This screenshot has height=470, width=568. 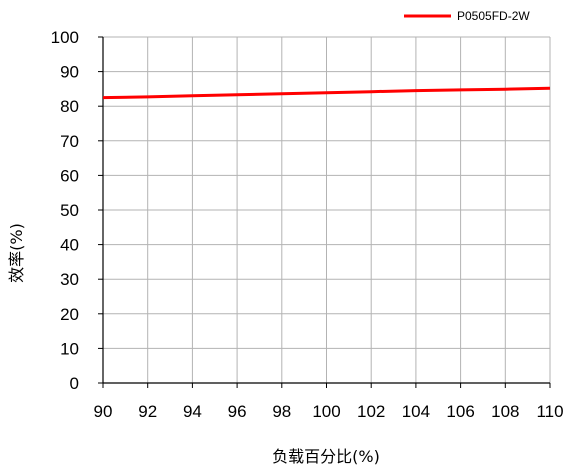 What do you see at coordinates (69, 314) in the screenshot?
I see `y-tick-label: 20` at bounding box center [69, 314].